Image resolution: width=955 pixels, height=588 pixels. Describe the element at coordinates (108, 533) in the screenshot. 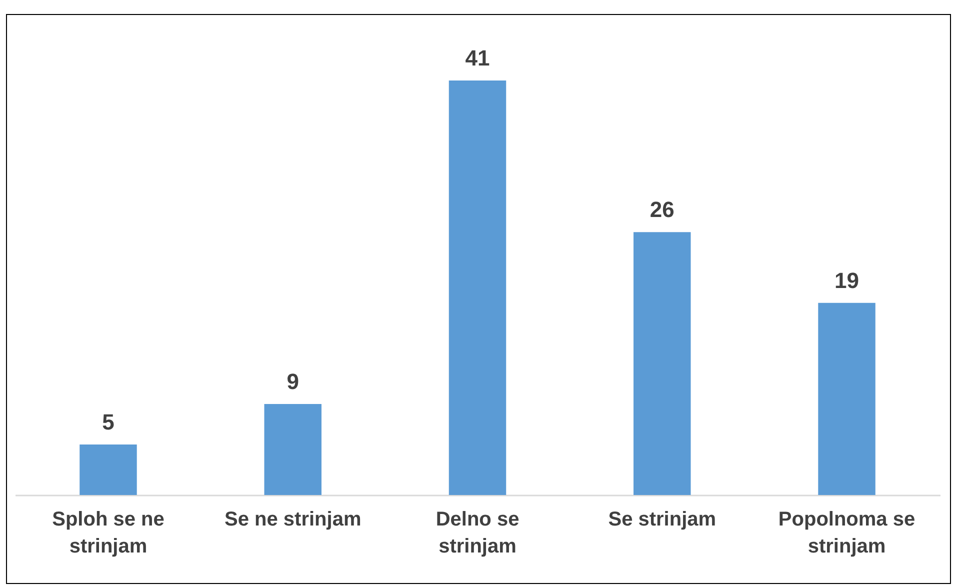

I see `x-tick-label: Sploh se ne strinjam` at that location.